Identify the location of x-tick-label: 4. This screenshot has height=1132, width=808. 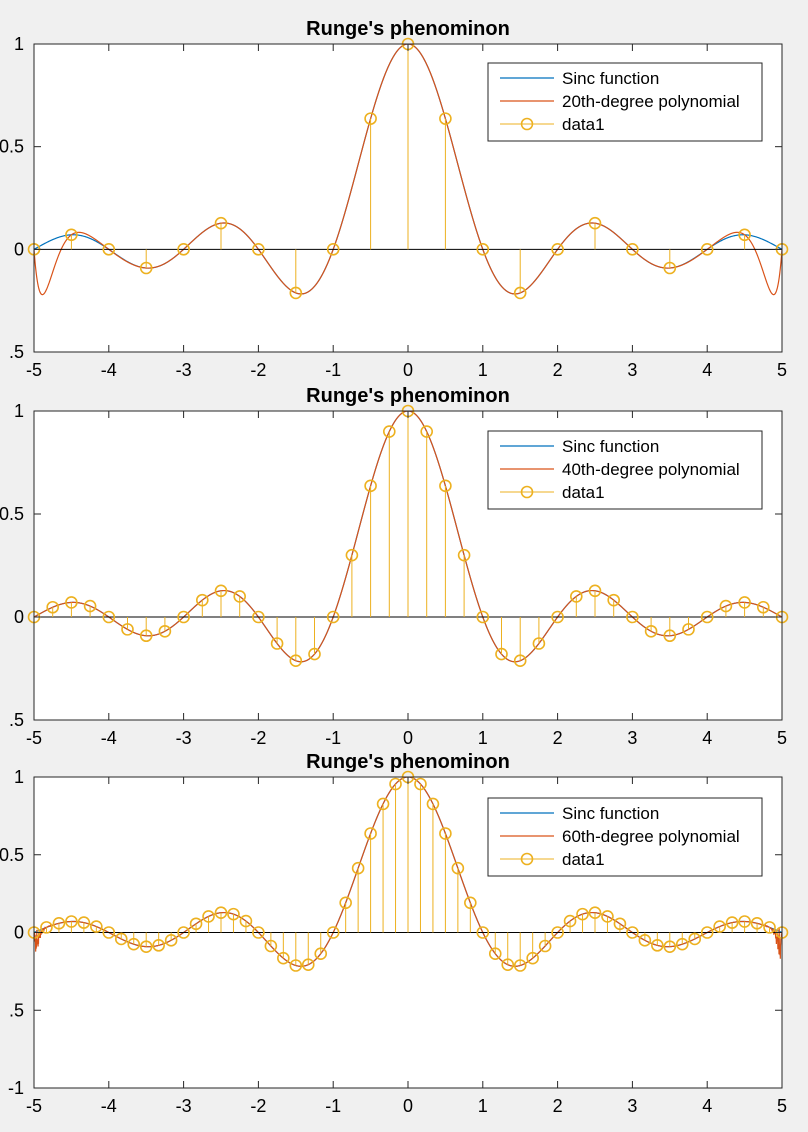
(707, 738).